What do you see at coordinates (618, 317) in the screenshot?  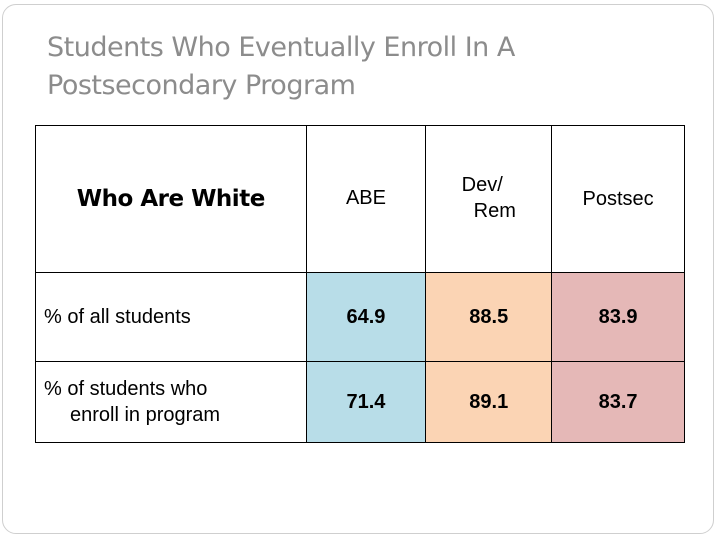 I see `cell-postsec-all: 83.9` at bounding box center [618, 317].